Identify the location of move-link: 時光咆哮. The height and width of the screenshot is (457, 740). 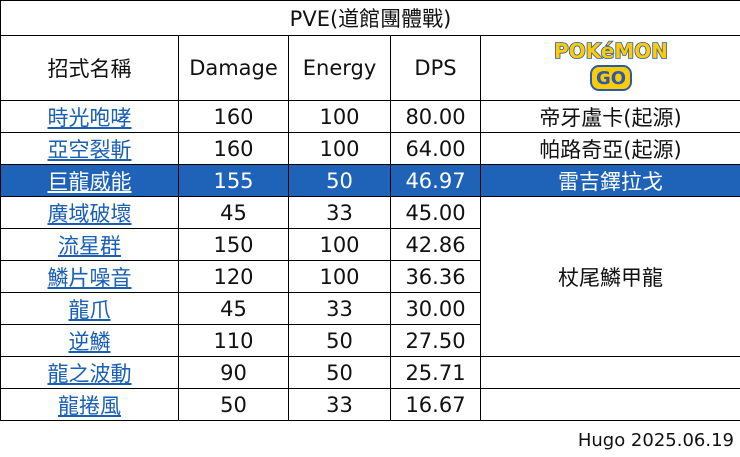
(89, 117).